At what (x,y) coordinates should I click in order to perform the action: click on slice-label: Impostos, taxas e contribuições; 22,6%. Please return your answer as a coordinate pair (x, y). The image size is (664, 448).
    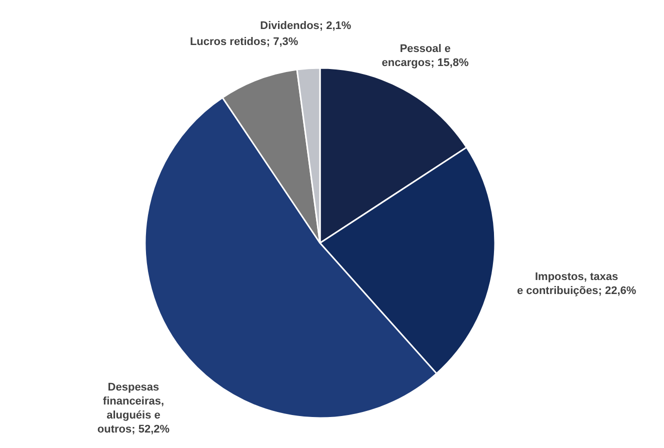
    Looking at the image, I should click on (576, 284).